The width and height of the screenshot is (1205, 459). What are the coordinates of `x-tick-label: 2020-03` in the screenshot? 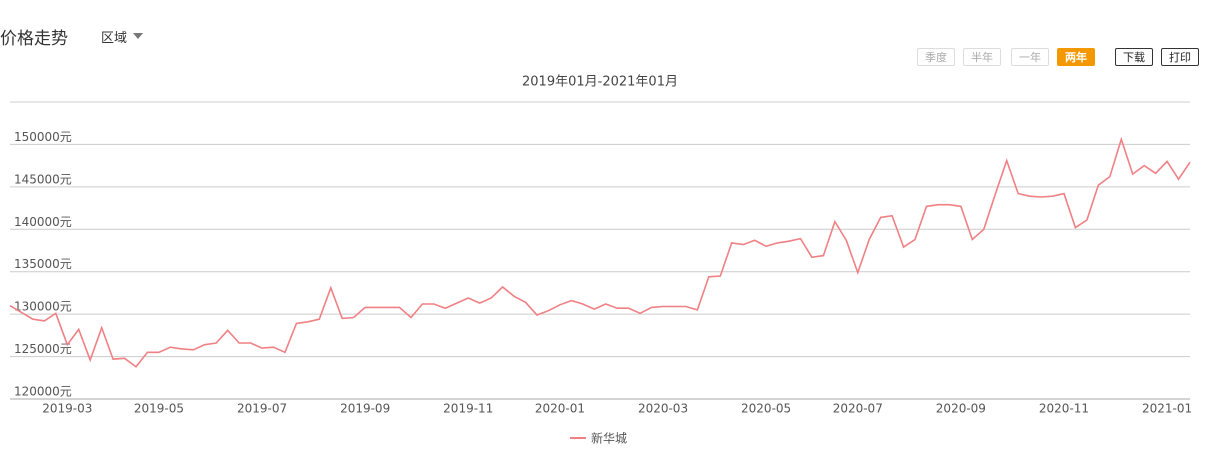 It's located at (663, 409).